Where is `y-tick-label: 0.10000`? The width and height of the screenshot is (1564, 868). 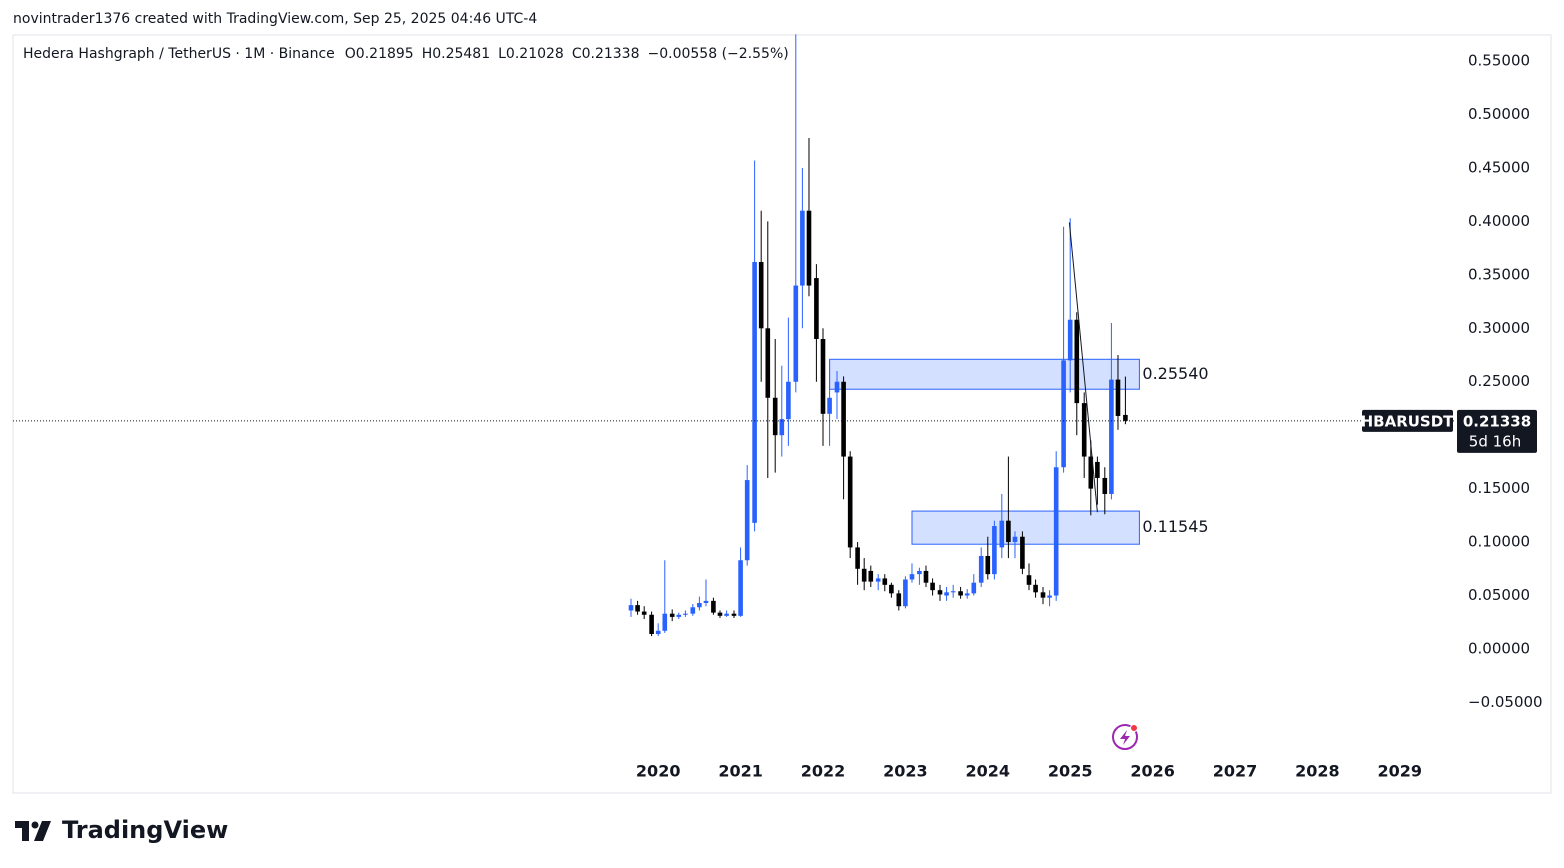 y-tick-label: 0.10000 is located at coordinates (1499, 542).